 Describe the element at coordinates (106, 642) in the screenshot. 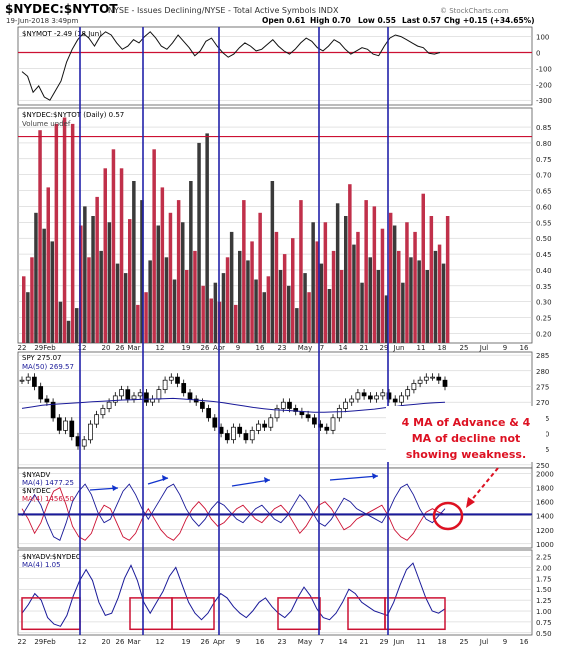

I see `x-tick-label-bottom: 20` at that location.